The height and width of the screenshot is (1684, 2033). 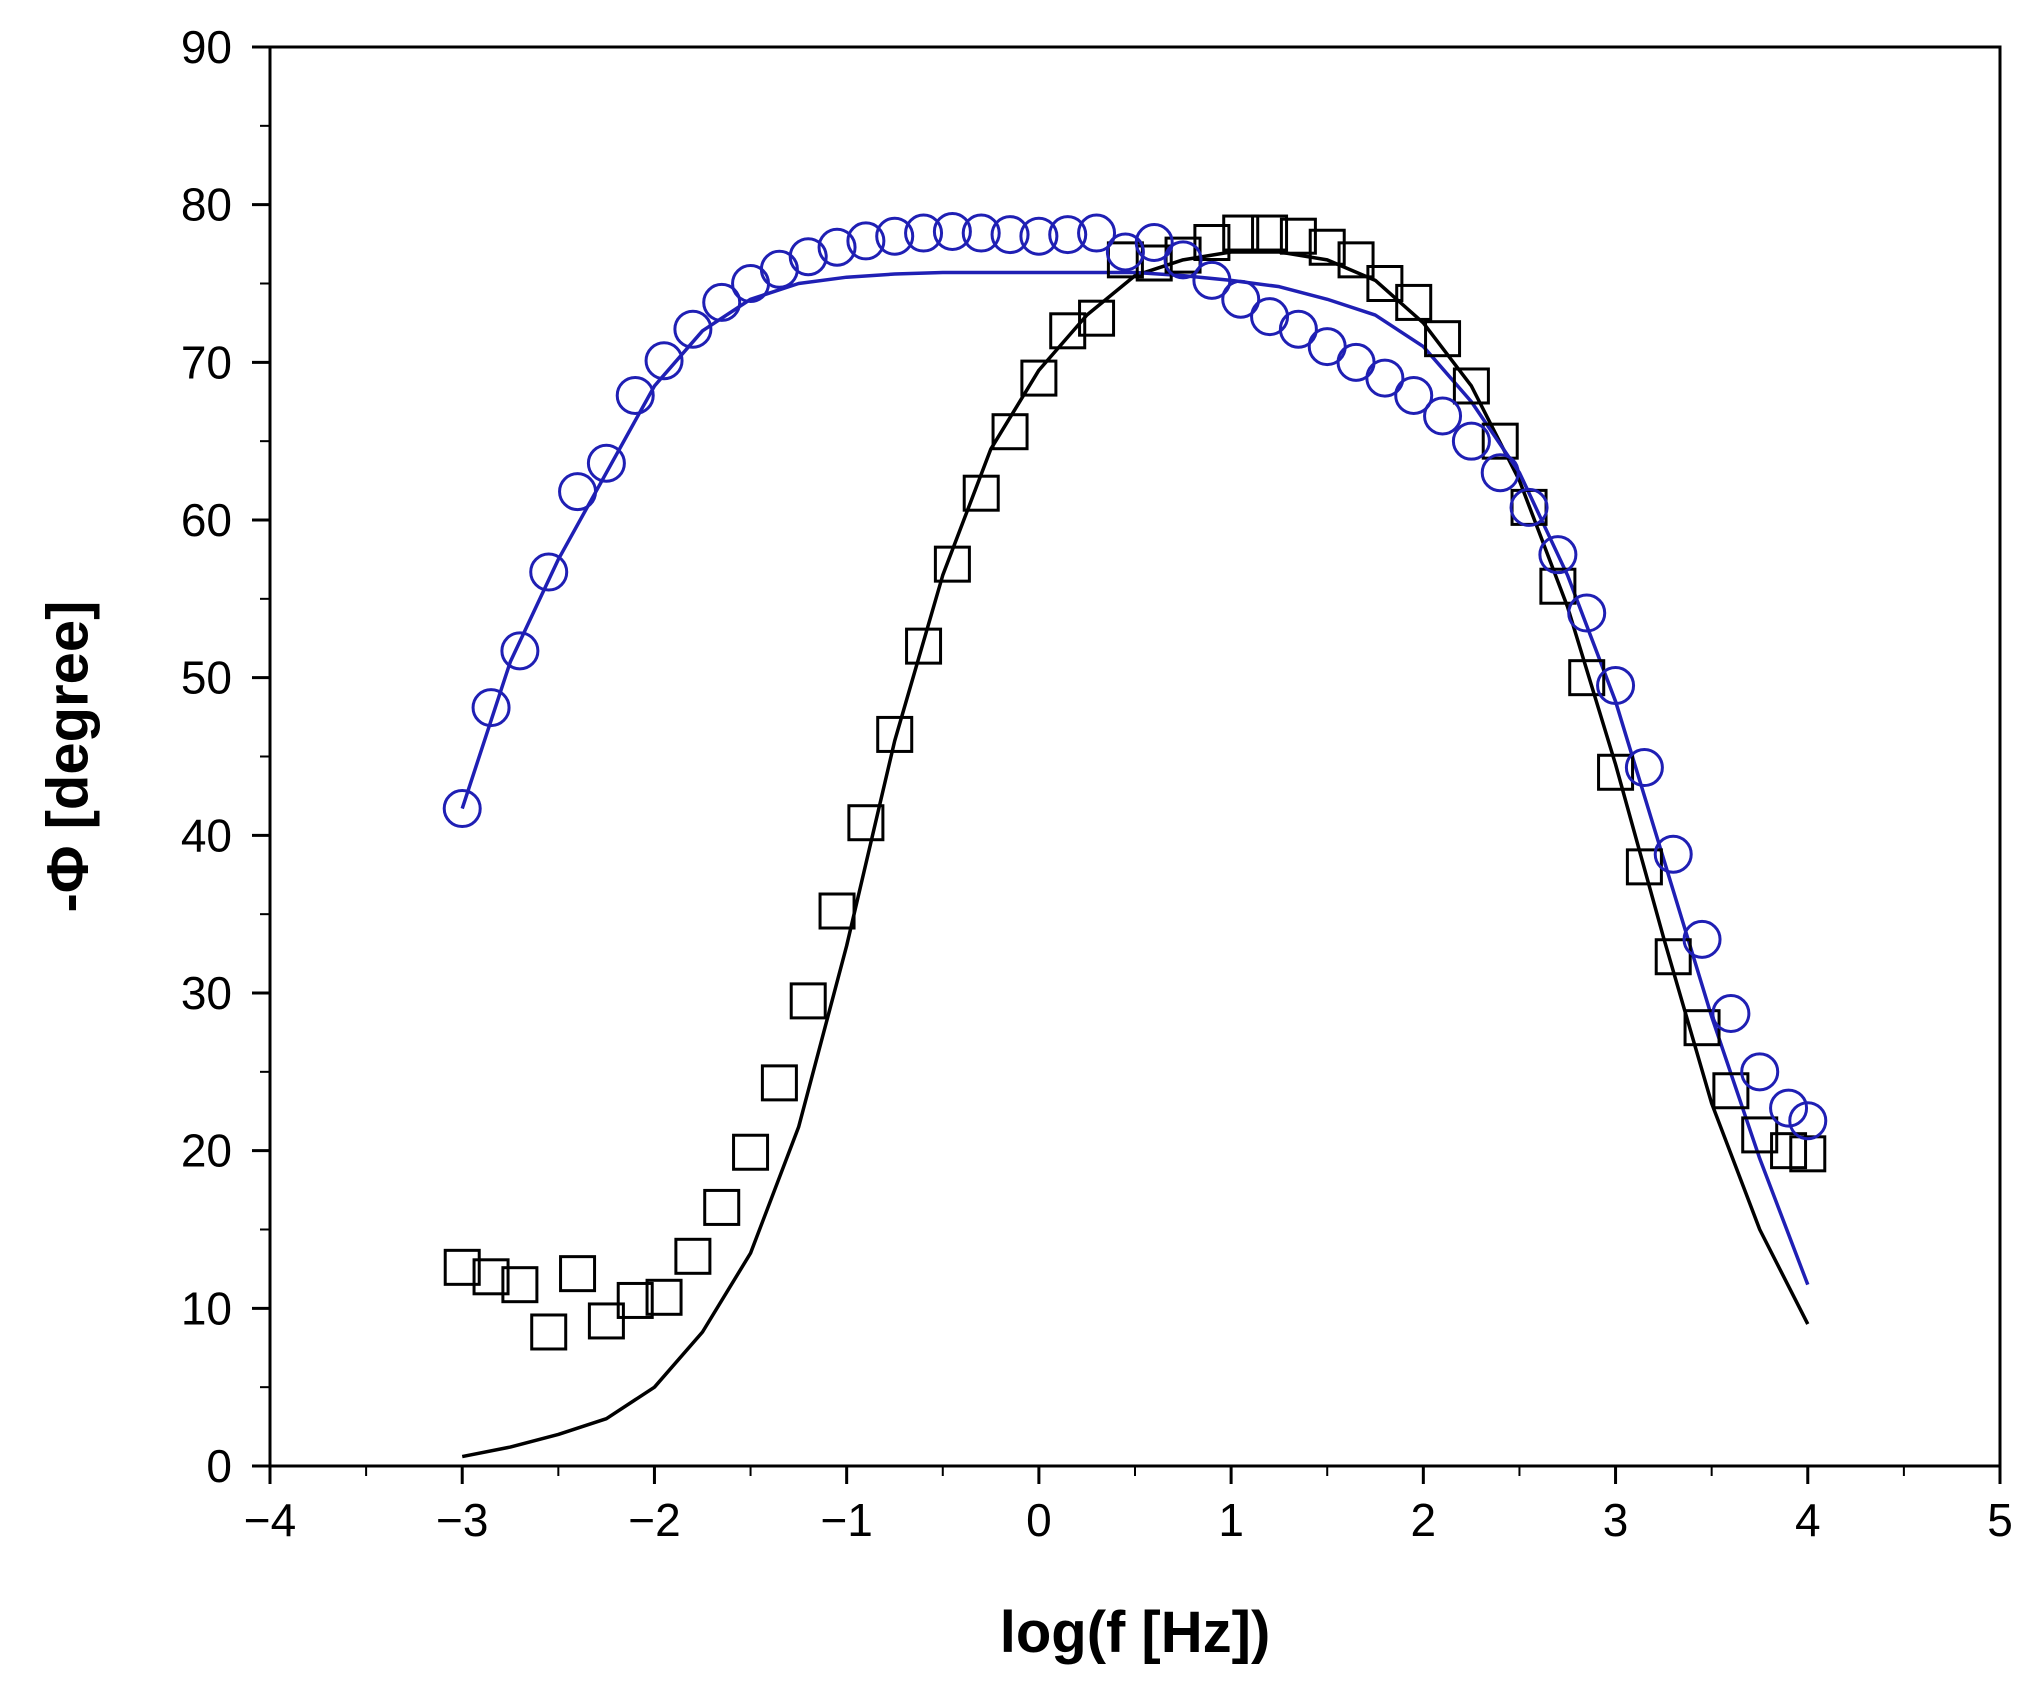 I want to click on x-tick-label: −2, so click(x=654, y=1520).